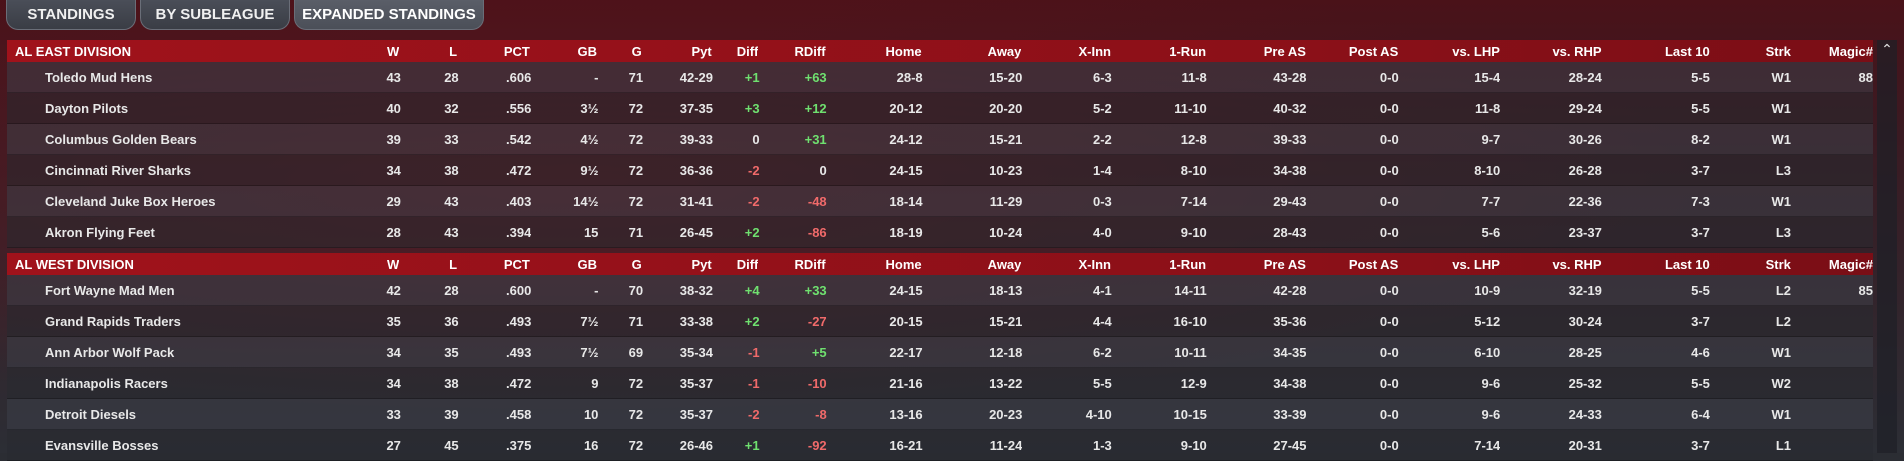 The height and width of the screenshot is (461, 1904). Describe the element at coordinates (589, 139) in the screenshot. I see `cell-gb: 4½` at that location.